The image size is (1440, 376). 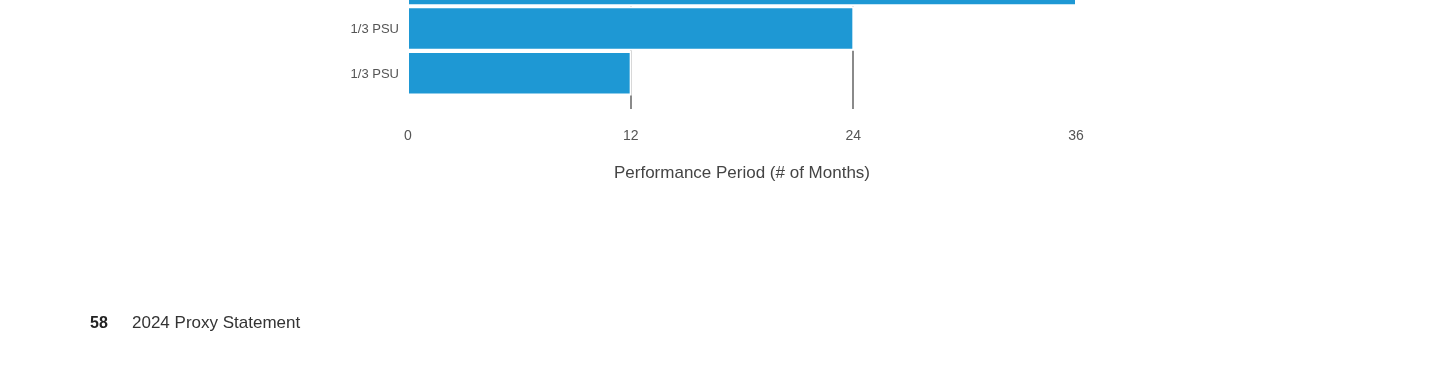 I want to click on x-tick-label: 0, so click(x=408, y=135).